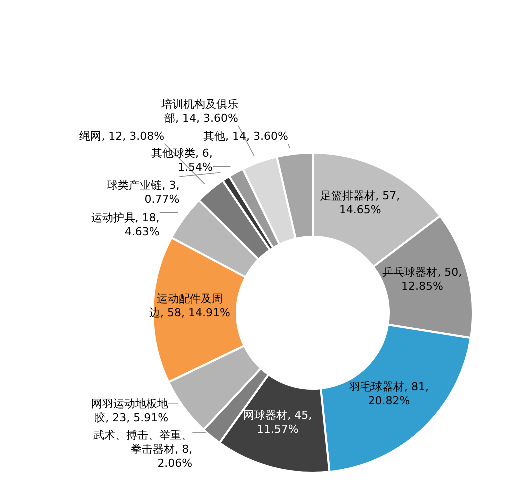 This screenshot has width=523, height=501. What do you see at coordinates (389, 394) in the screenshot?
I see `slice-label: 羽毛球器材, 81, 20.82%` at bounding box center [389, 394].